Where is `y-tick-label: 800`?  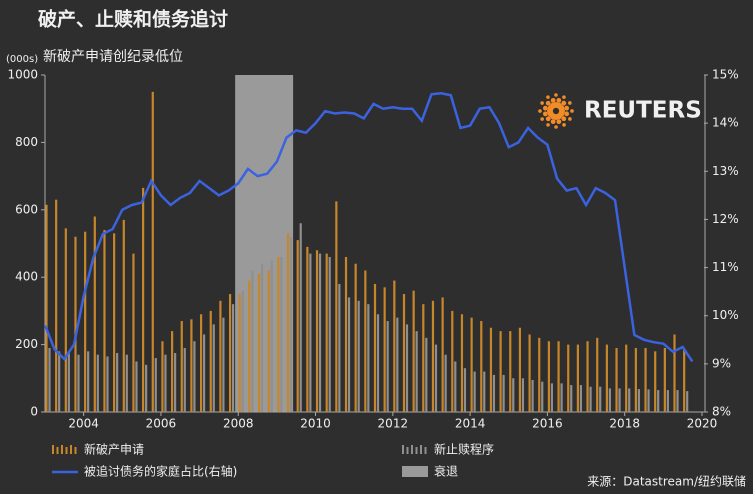 y-tick-label: 800 is located at coordinates (26, 142).